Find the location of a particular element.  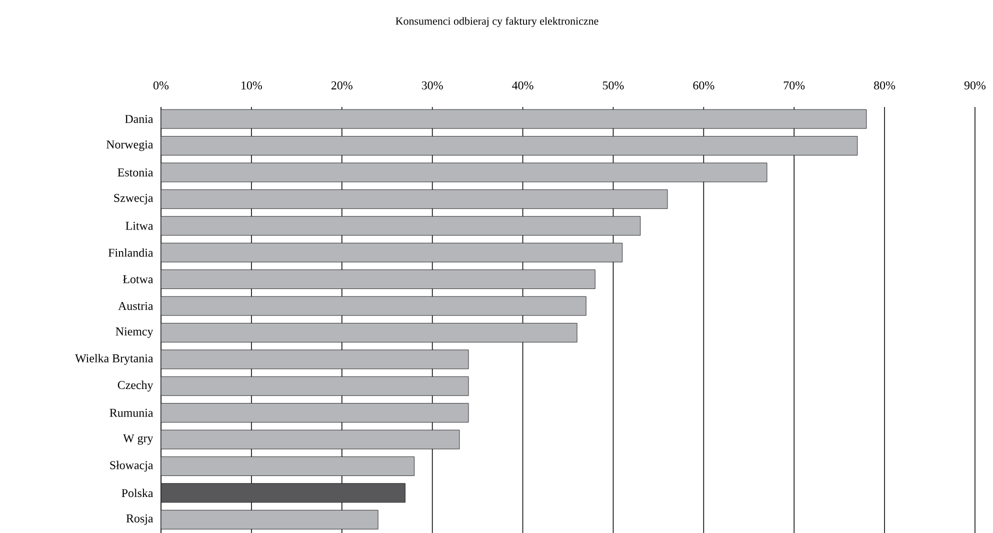

y-tick-label: Rosja is located at coordinates (140, 519).